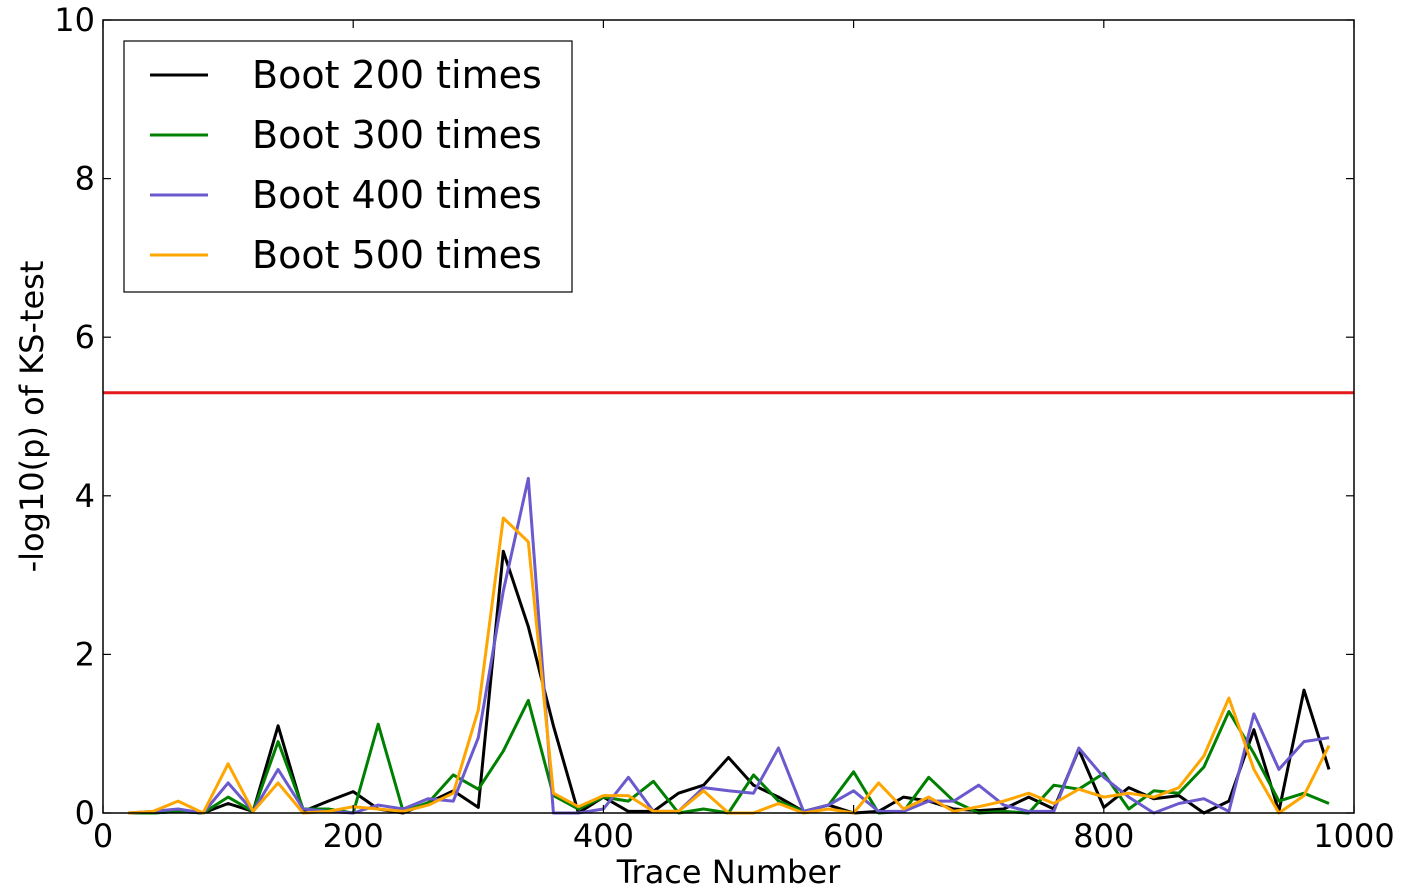 The width and height of the screenshot is (1403, 893). I want to click on y-tick-label: 8, so click(85, 179).